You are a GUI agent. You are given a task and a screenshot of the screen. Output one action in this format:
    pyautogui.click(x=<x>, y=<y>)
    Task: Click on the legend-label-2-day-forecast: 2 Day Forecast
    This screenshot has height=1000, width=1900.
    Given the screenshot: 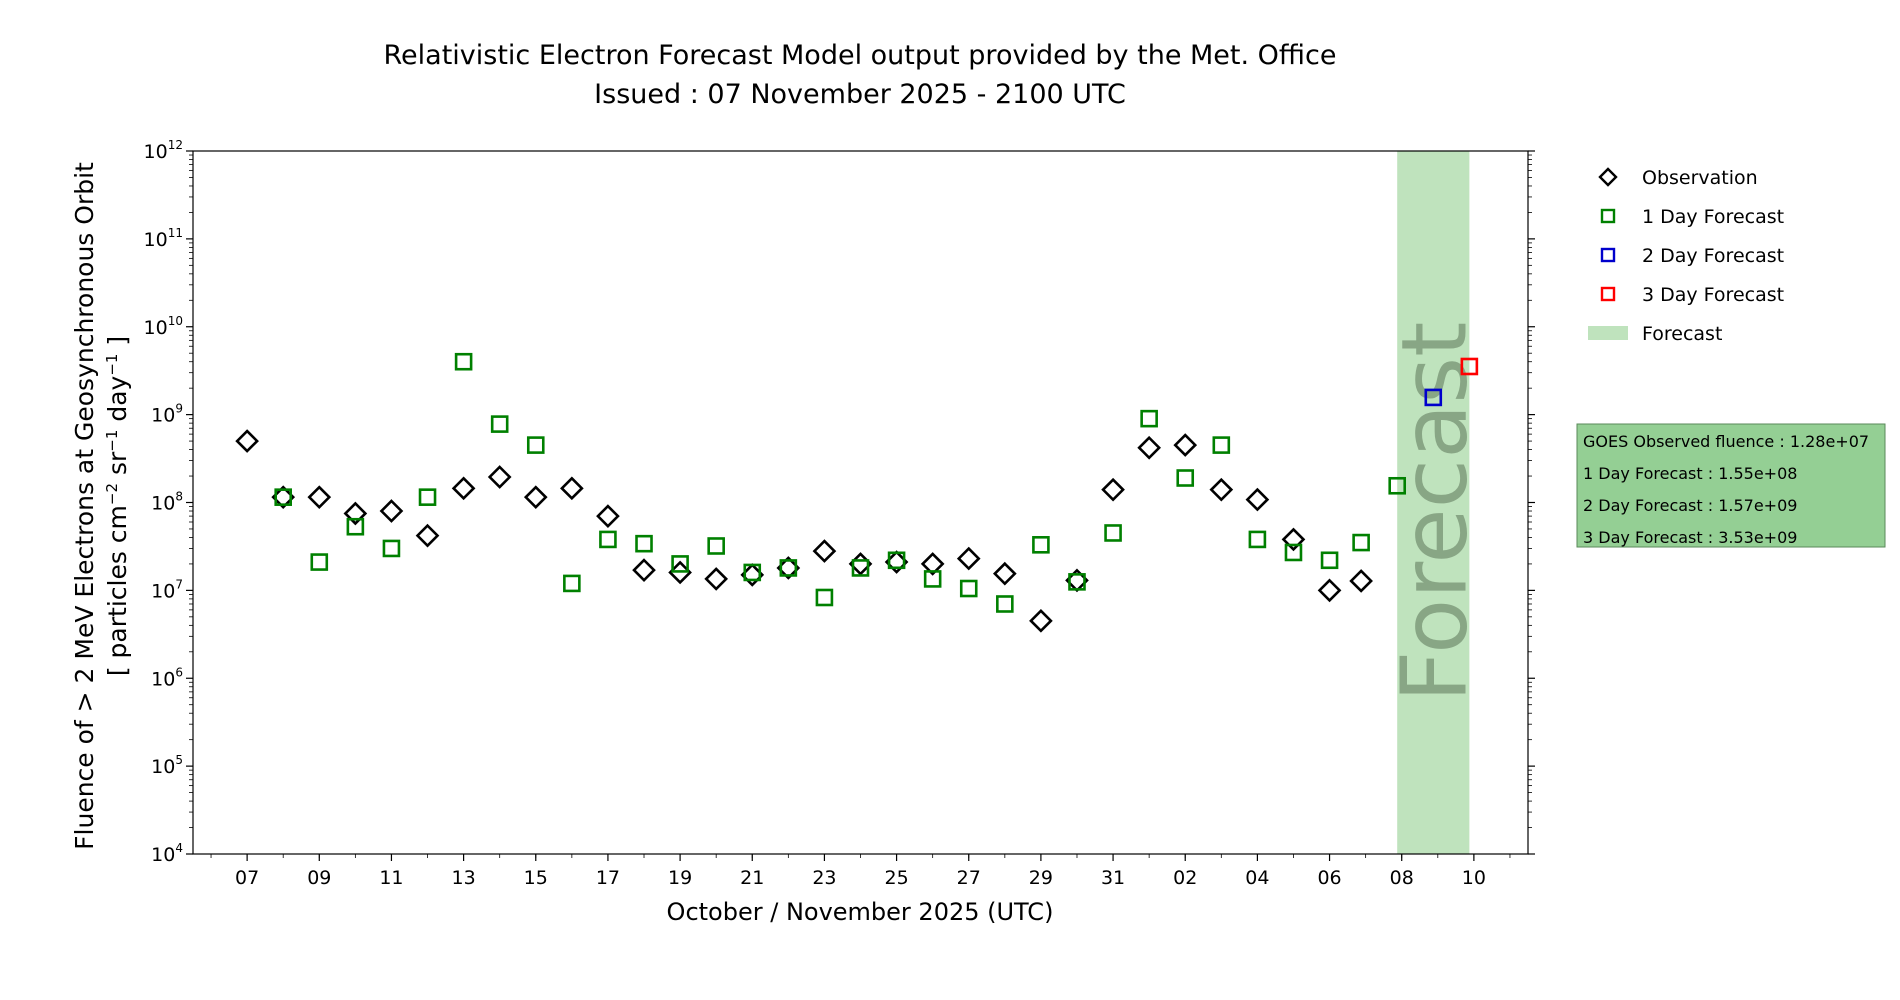 What is the action you would take?
    pyautogui.click(x=1713, y=256)
    